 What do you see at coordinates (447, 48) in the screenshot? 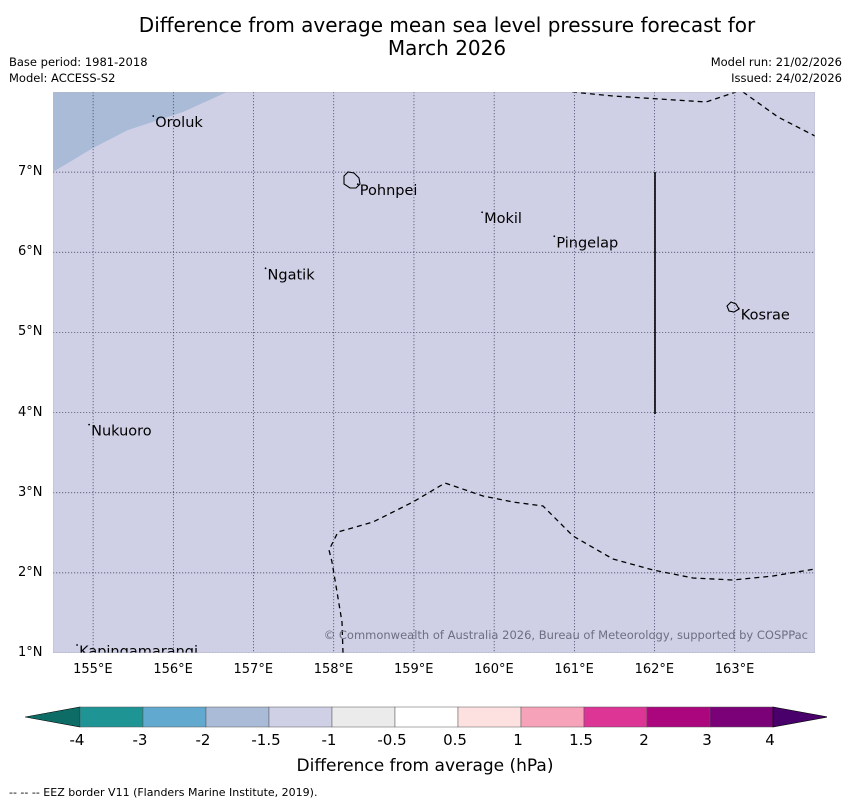
I see `title-line-2: March 2026` at bounding box center [447, 48].